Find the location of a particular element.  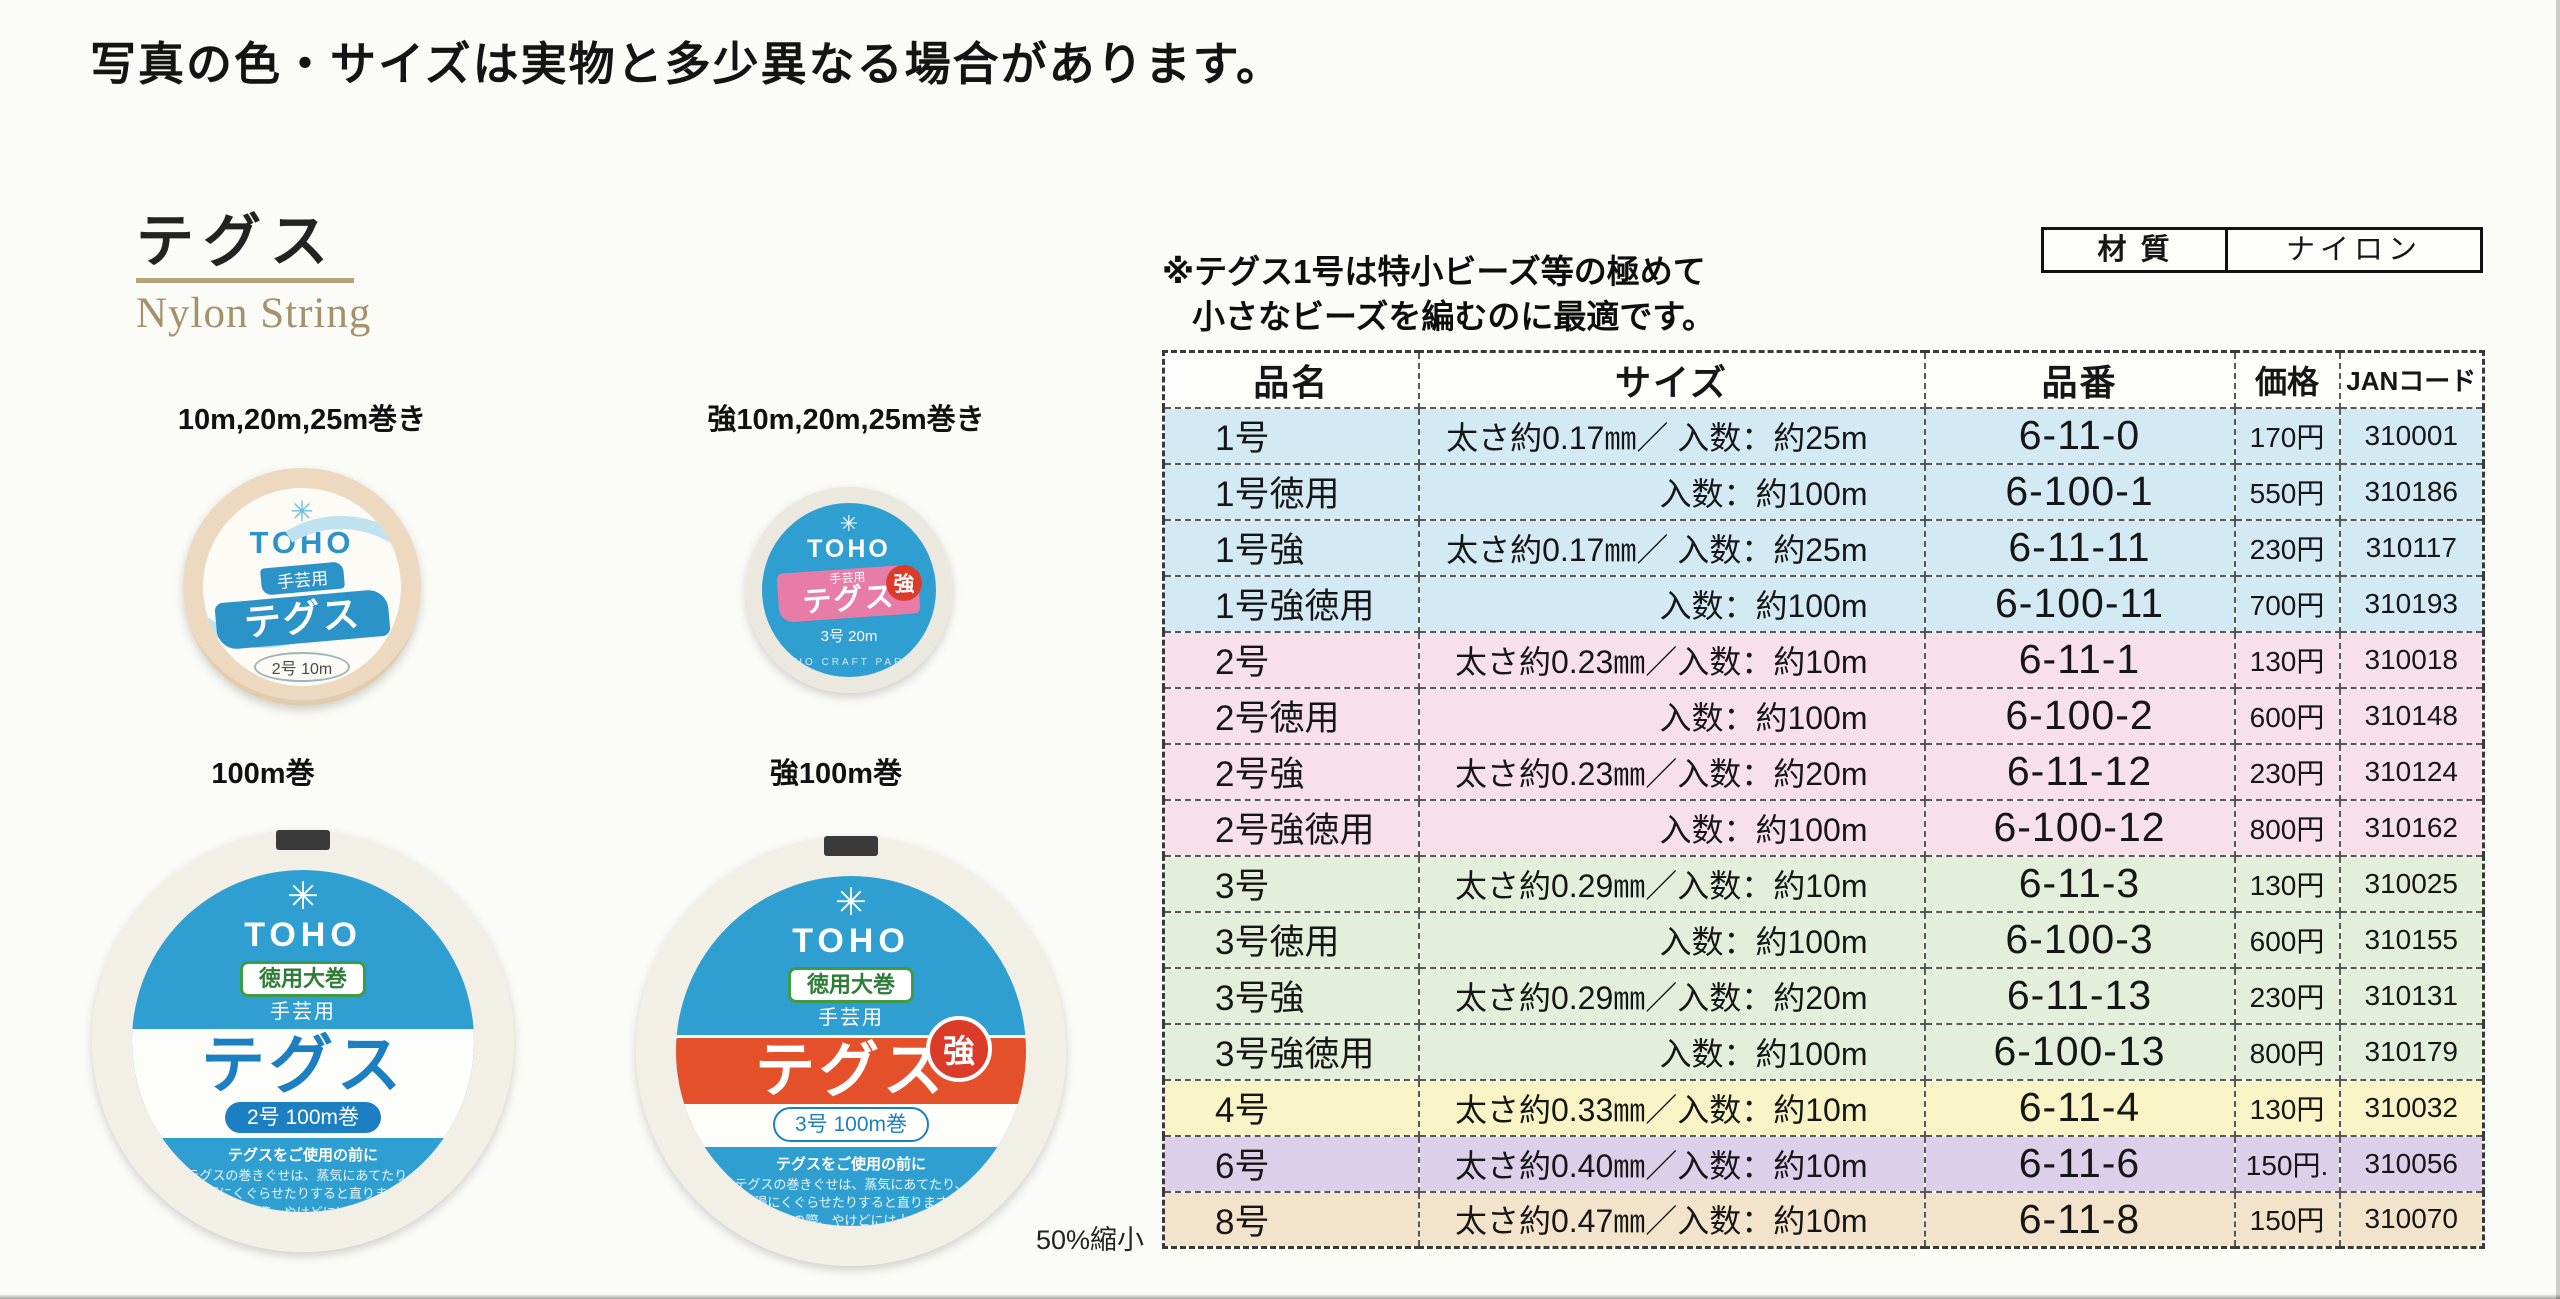

cell-jan: 310056 is located at coordinates (2411, 1163).